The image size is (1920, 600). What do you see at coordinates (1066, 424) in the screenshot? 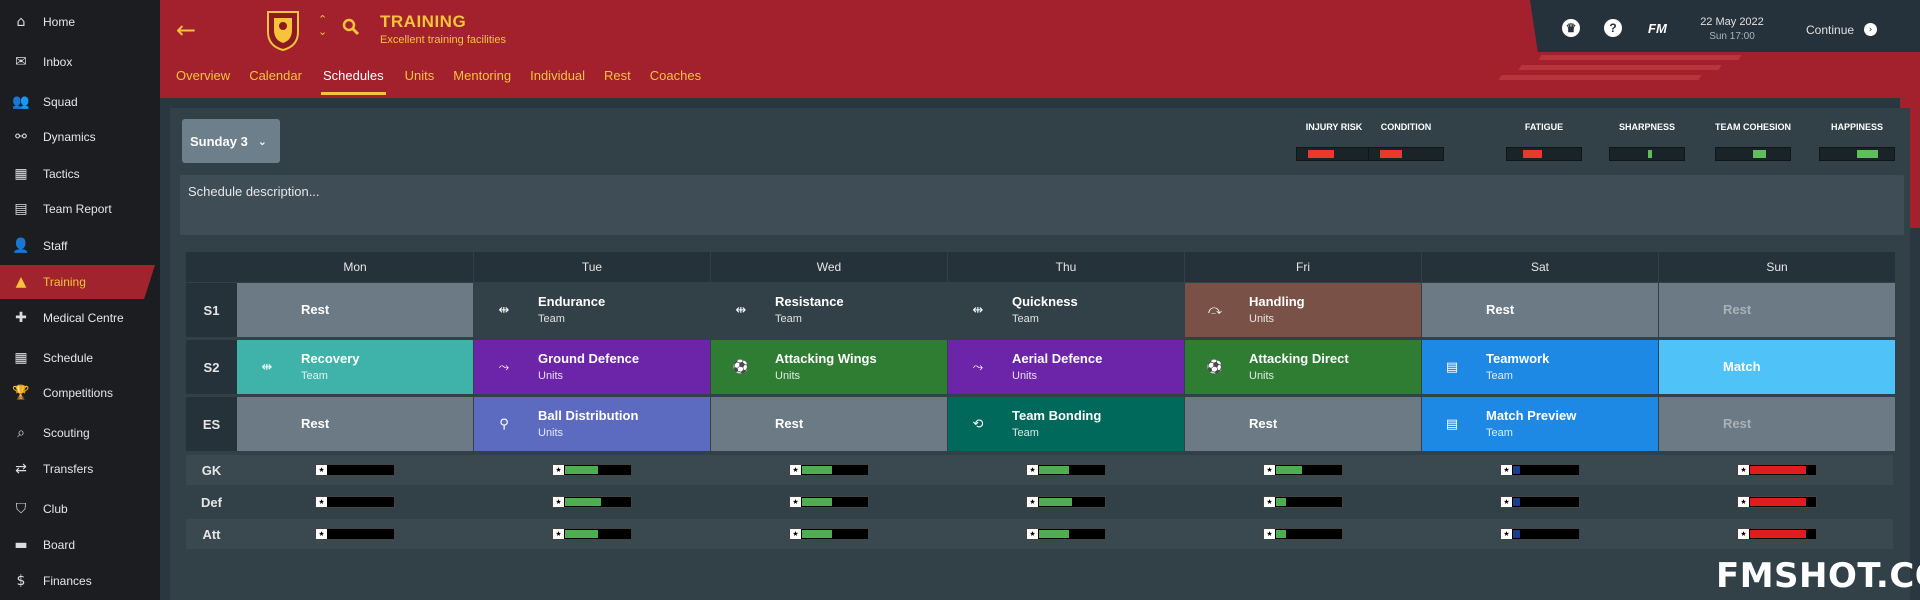
I see `training-session-cell: ⟲ Team Bonding Team` at bounding box center [1066, 424].